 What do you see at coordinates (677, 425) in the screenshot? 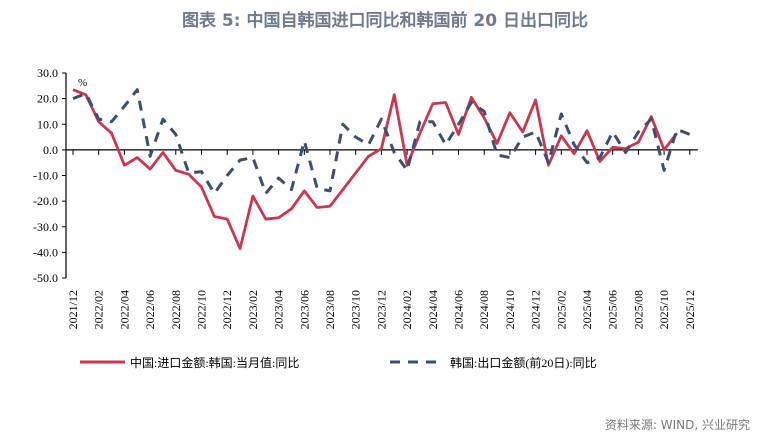
I see `source-note: 资料来源: WIND, 兴业研究` at bounding box center [677, 425].